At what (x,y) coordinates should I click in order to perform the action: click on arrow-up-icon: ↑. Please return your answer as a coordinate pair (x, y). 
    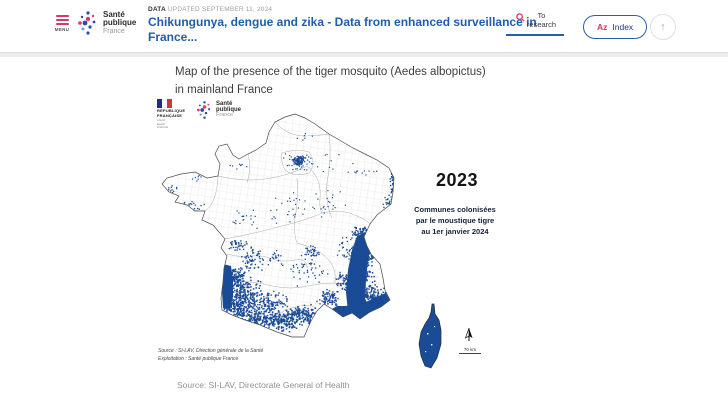
    Looking at the image, I should click on (663, 26).